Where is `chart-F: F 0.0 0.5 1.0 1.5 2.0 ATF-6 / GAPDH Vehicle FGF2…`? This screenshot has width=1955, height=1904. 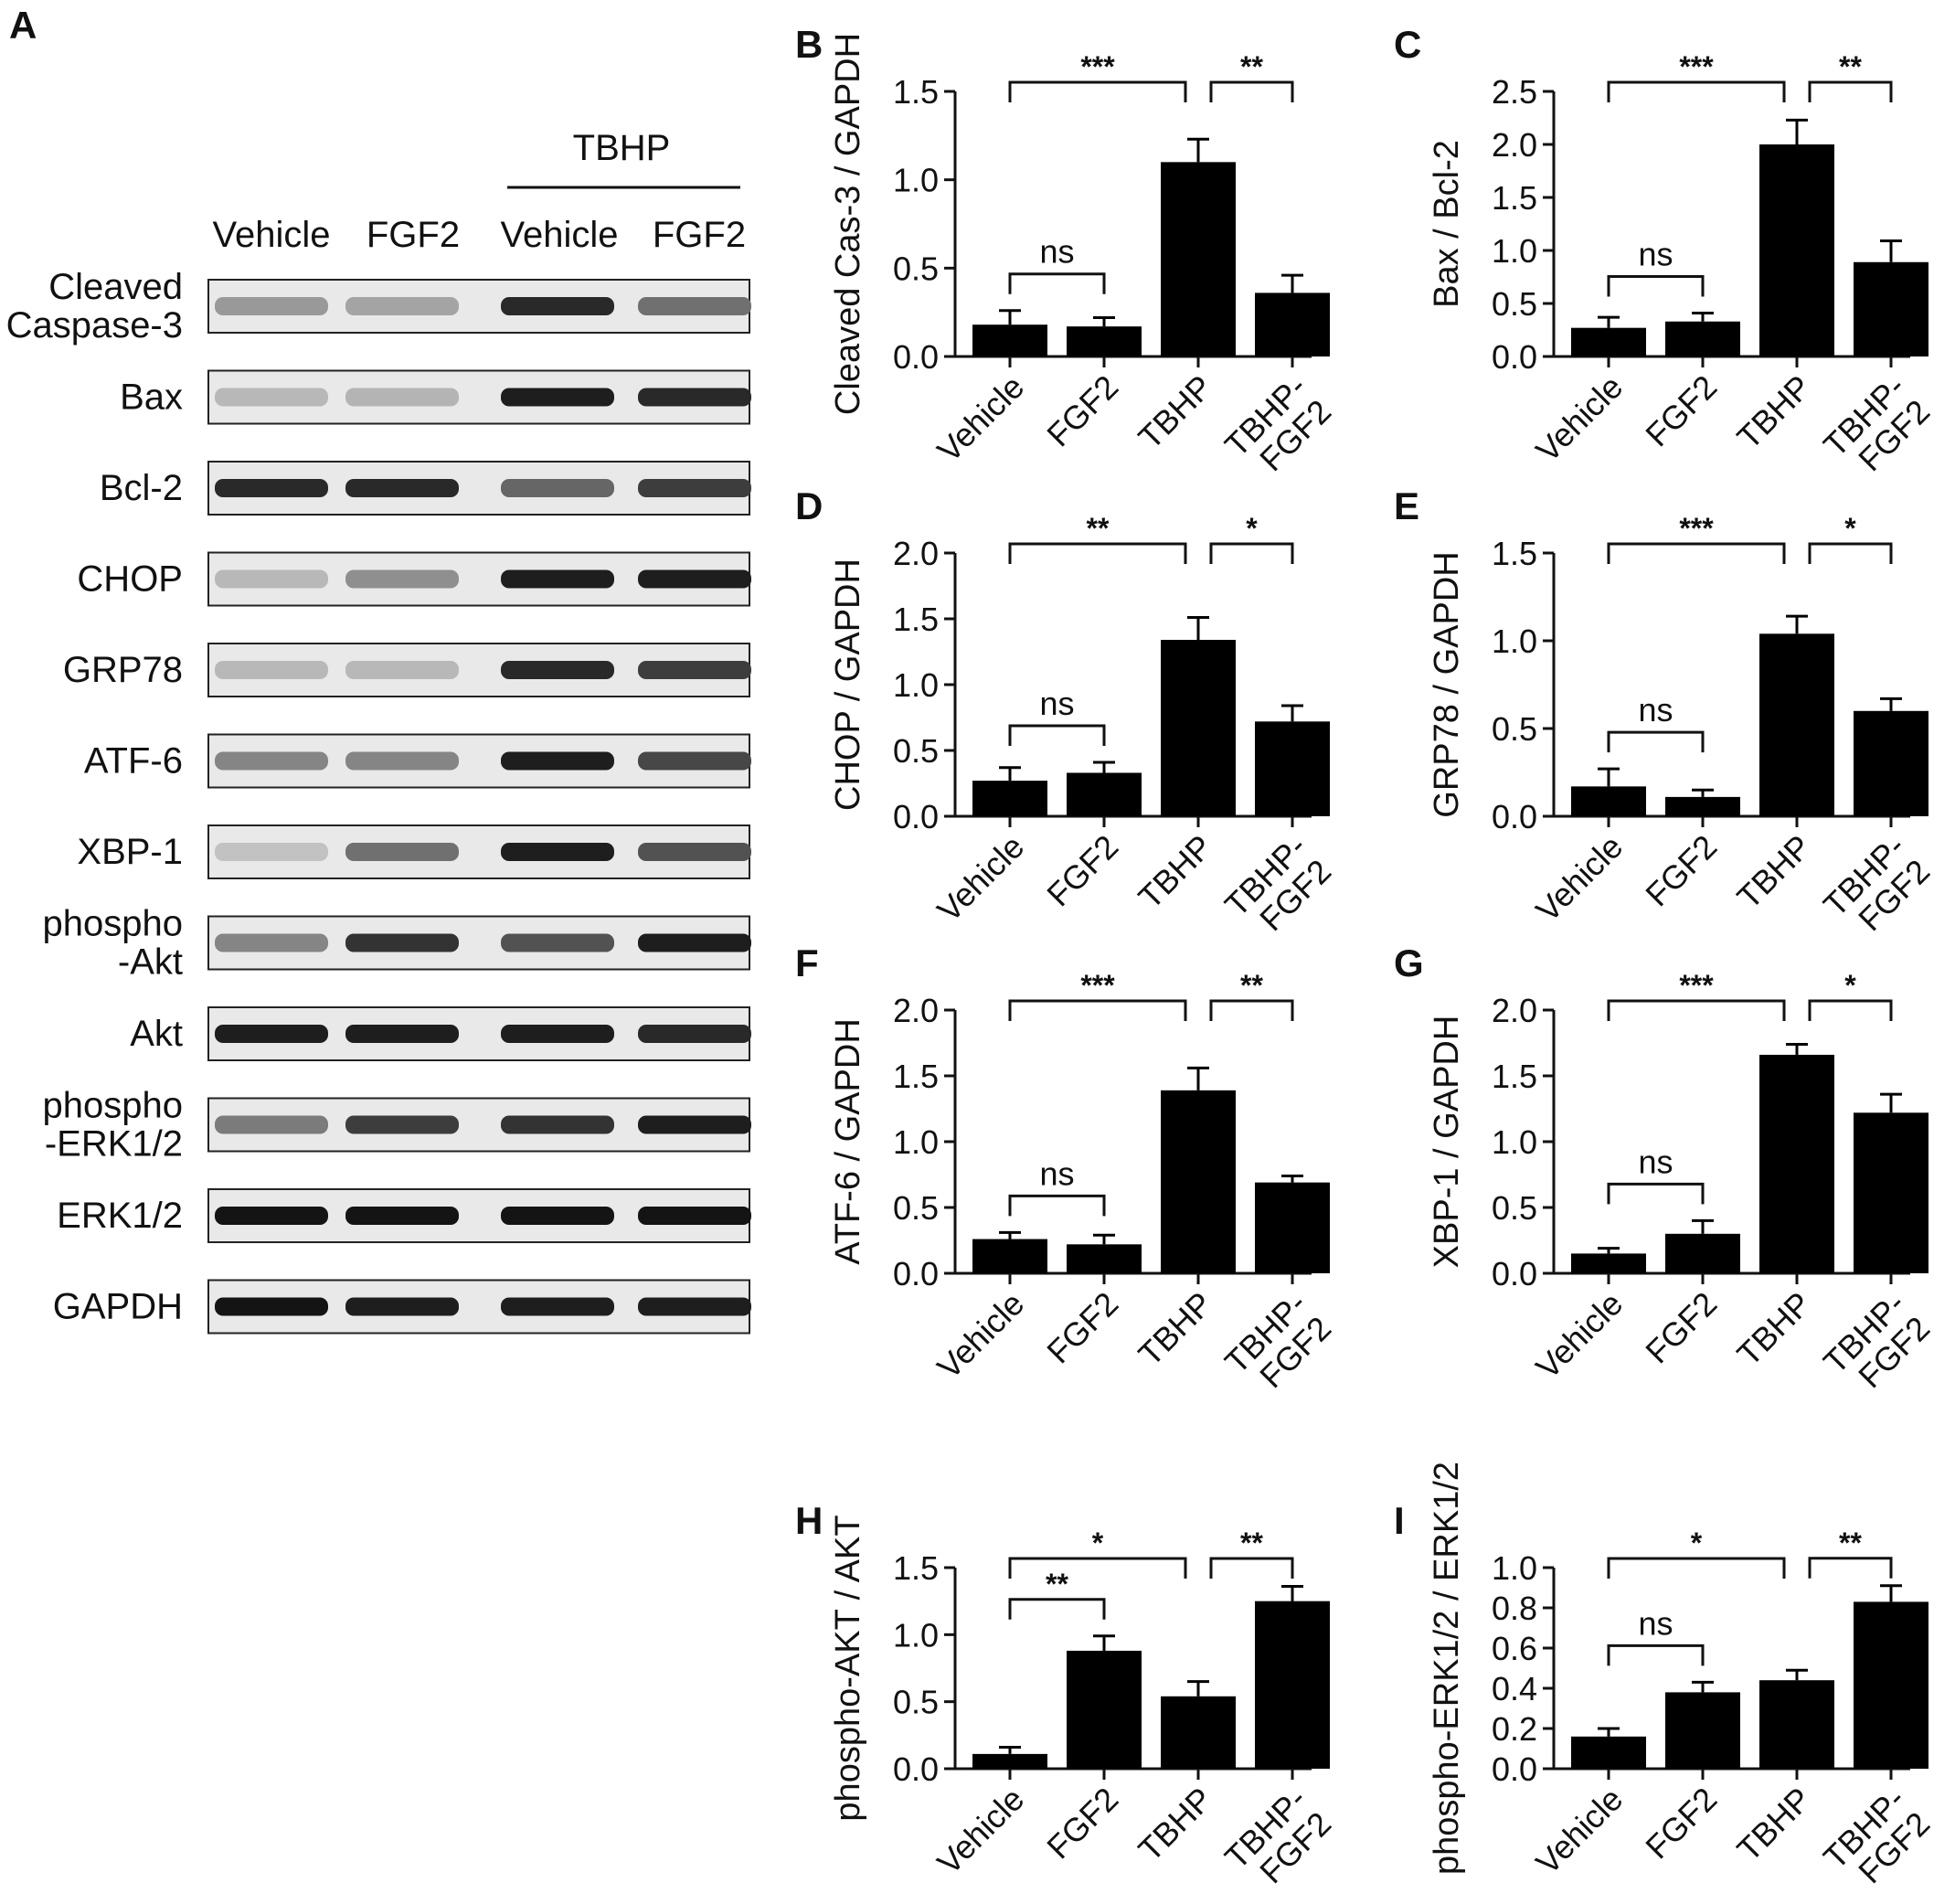
chart-F: F 0.0 0.5 1.0 1.5 2.0 ATF-6 / GAPDH Vehicle FGF2… is located at coordinates (1066, 1168).